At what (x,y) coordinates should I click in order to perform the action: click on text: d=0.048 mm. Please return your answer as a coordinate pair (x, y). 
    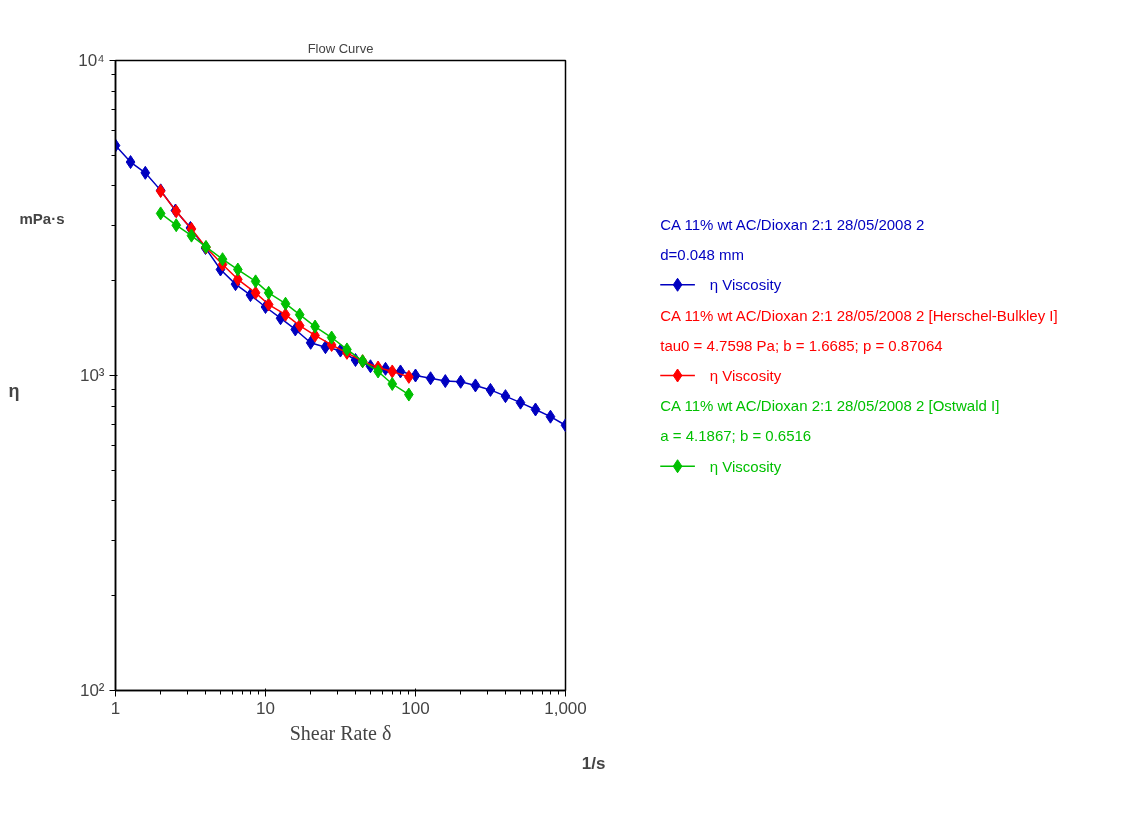
    Looking at the image, I should click on (702, 255).